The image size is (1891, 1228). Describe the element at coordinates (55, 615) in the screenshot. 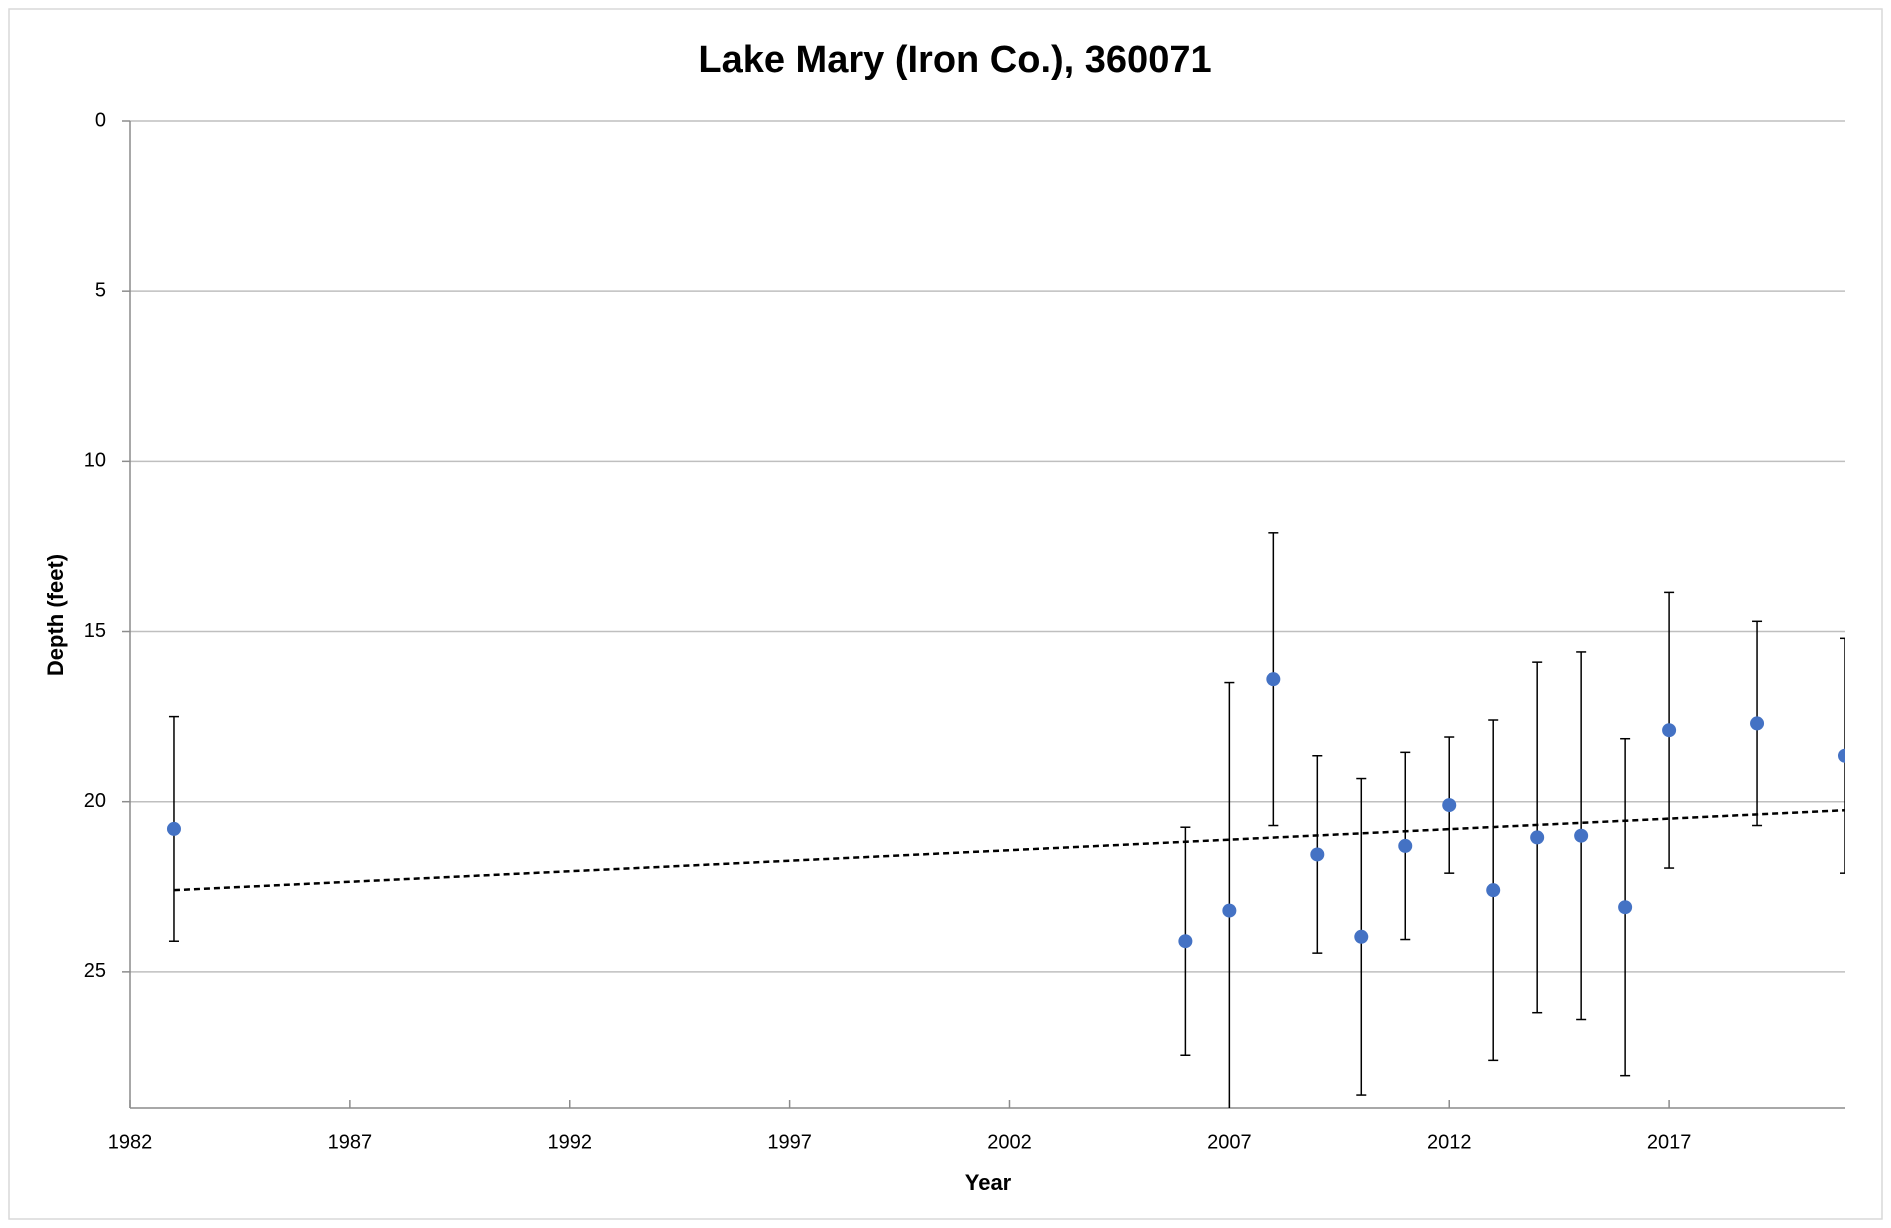

I see `y-axis-label: Depth (feet)` at that location.